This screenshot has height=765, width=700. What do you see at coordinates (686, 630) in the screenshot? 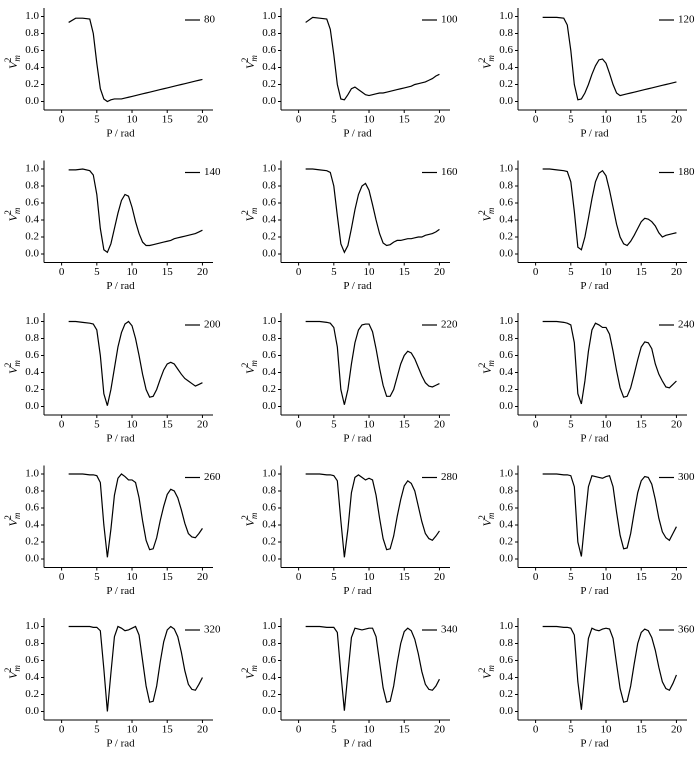
I see `legend-label: 360` at bounding box center [686, 630].